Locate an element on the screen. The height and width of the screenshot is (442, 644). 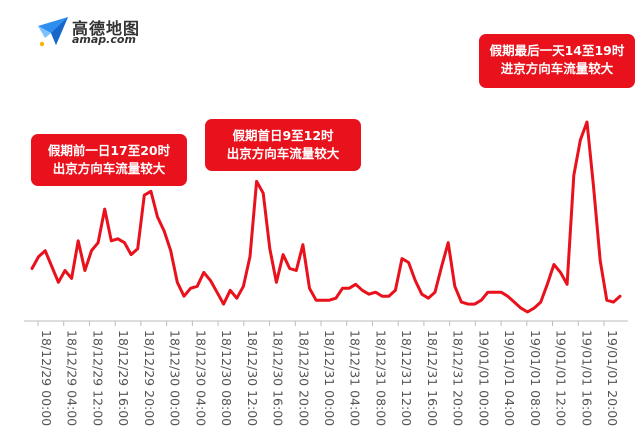
x-tick-label: 18/12/30 20:00 is located at coordinates (303, 378).